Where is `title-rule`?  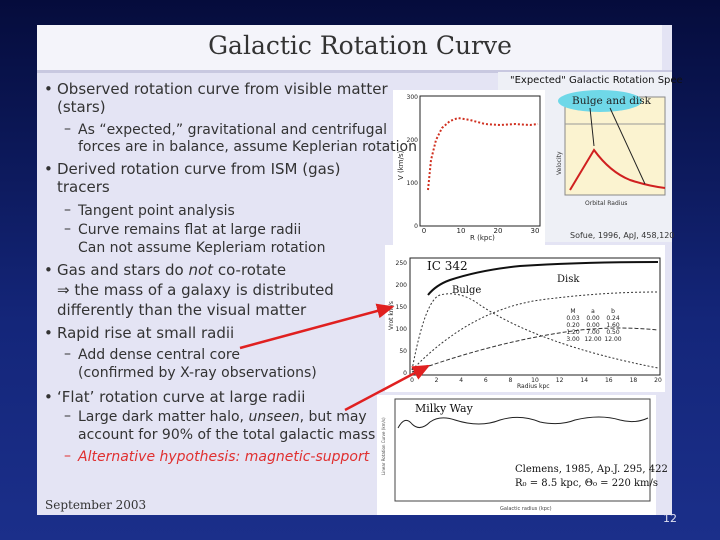
title-rule is located at coordinates (354, 71).